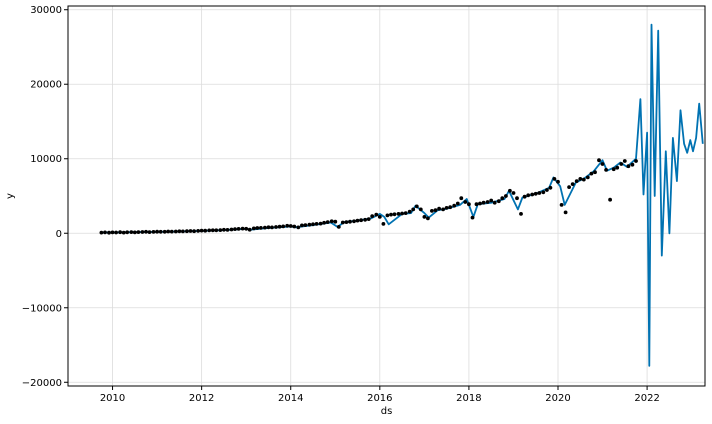 This screenshot has height=424, width=712. What do you see at coordinates (46, 159) in the screenshot?
I see `y-tick-label: 10000` at bounding box center [46, 159].